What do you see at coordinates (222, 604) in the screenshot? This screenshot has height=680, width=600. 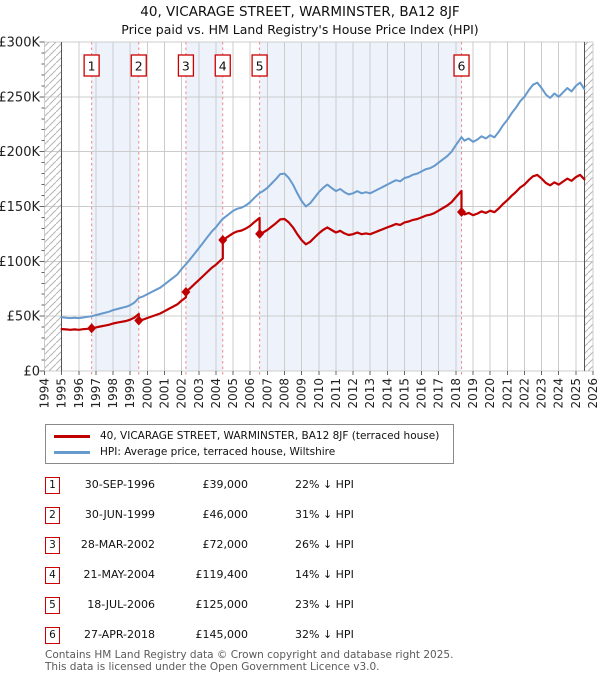 I see `sale-price: £125,000` at bounding box center [222, 604].